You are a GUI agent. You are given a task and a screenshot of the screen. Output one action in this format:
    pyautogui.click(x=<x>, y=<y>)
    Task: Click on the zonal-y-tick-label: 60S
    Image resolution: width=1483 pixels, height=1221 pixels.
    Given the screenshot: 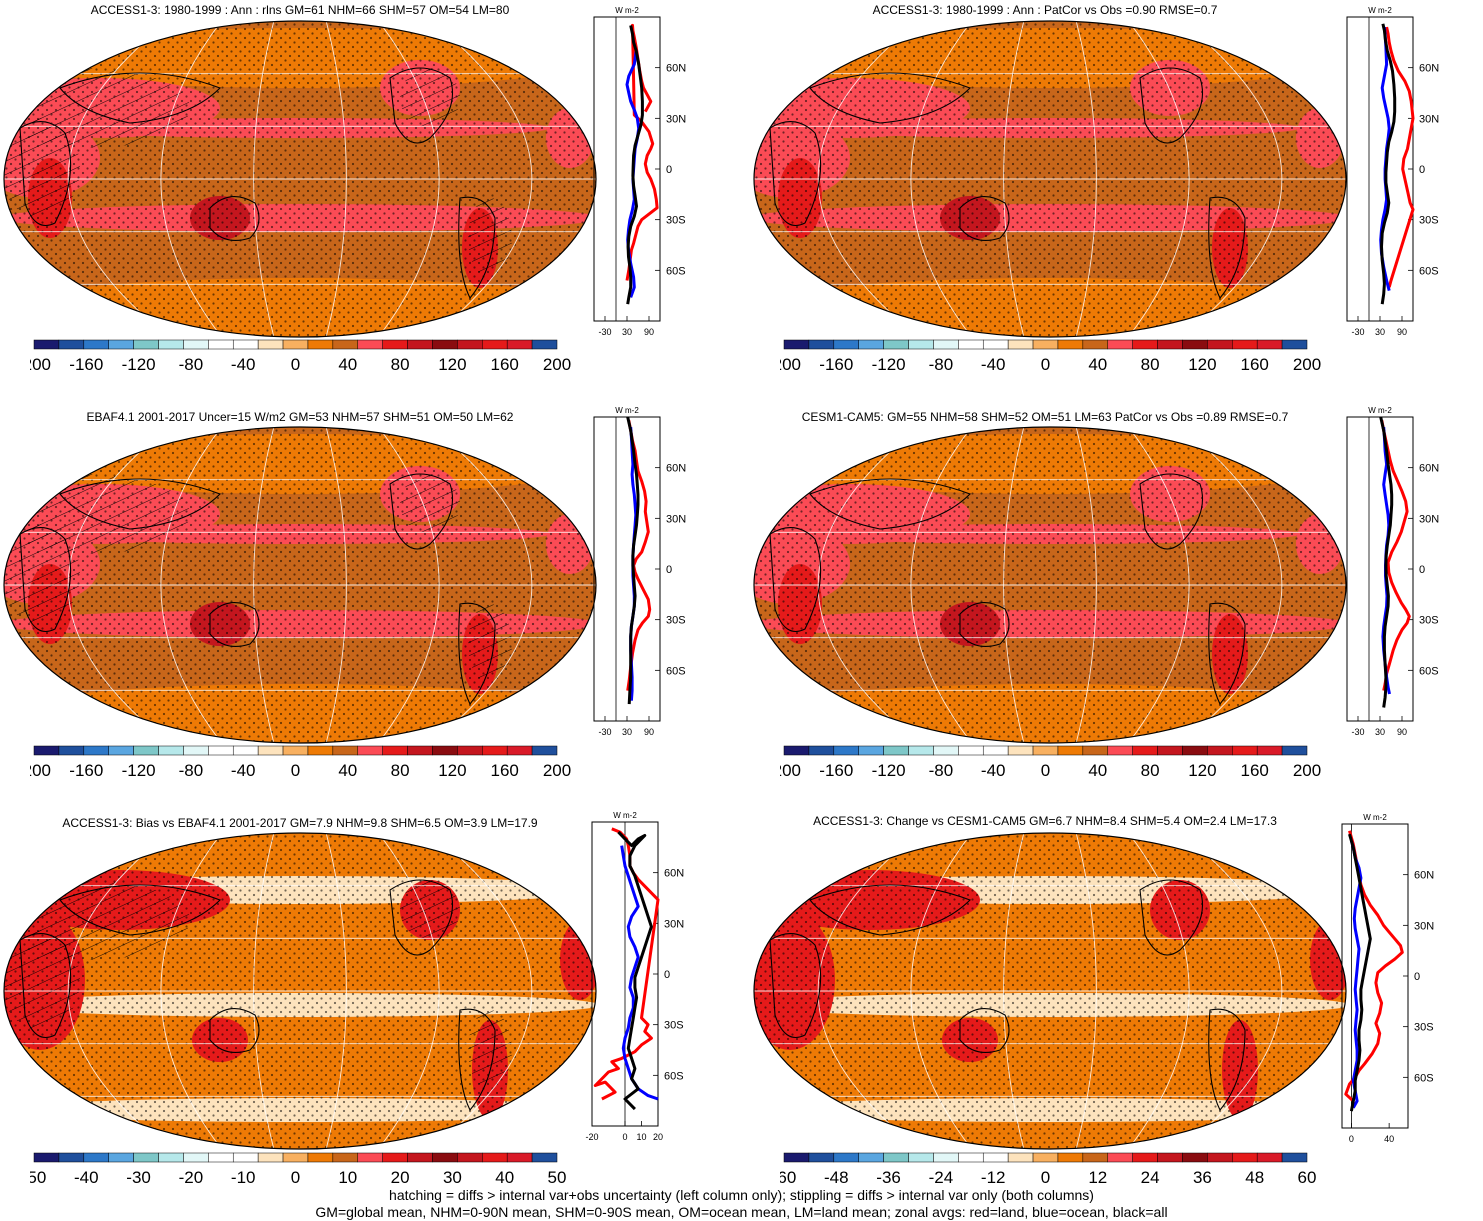 What is the action you would take?
    pyautogui.click(x=1424, y=1078)
    